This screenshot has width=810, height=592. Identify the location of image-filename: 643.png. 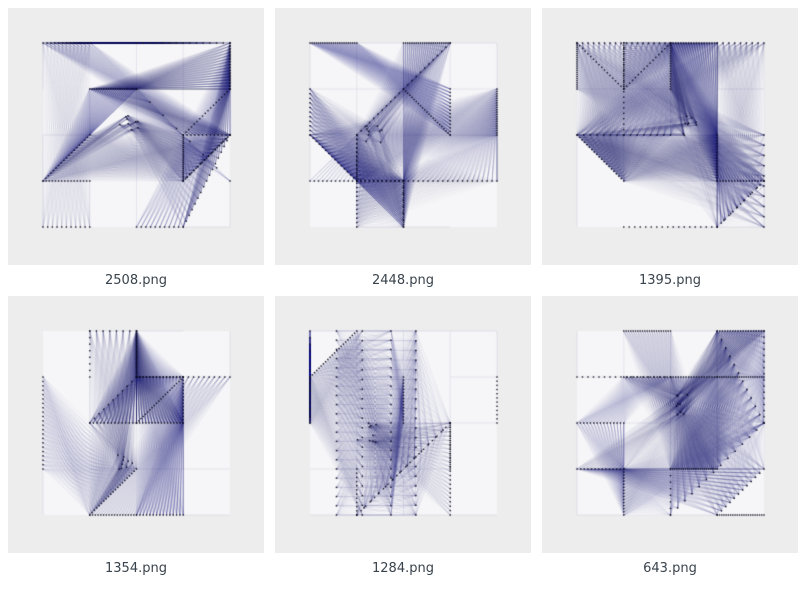
(670, 568).